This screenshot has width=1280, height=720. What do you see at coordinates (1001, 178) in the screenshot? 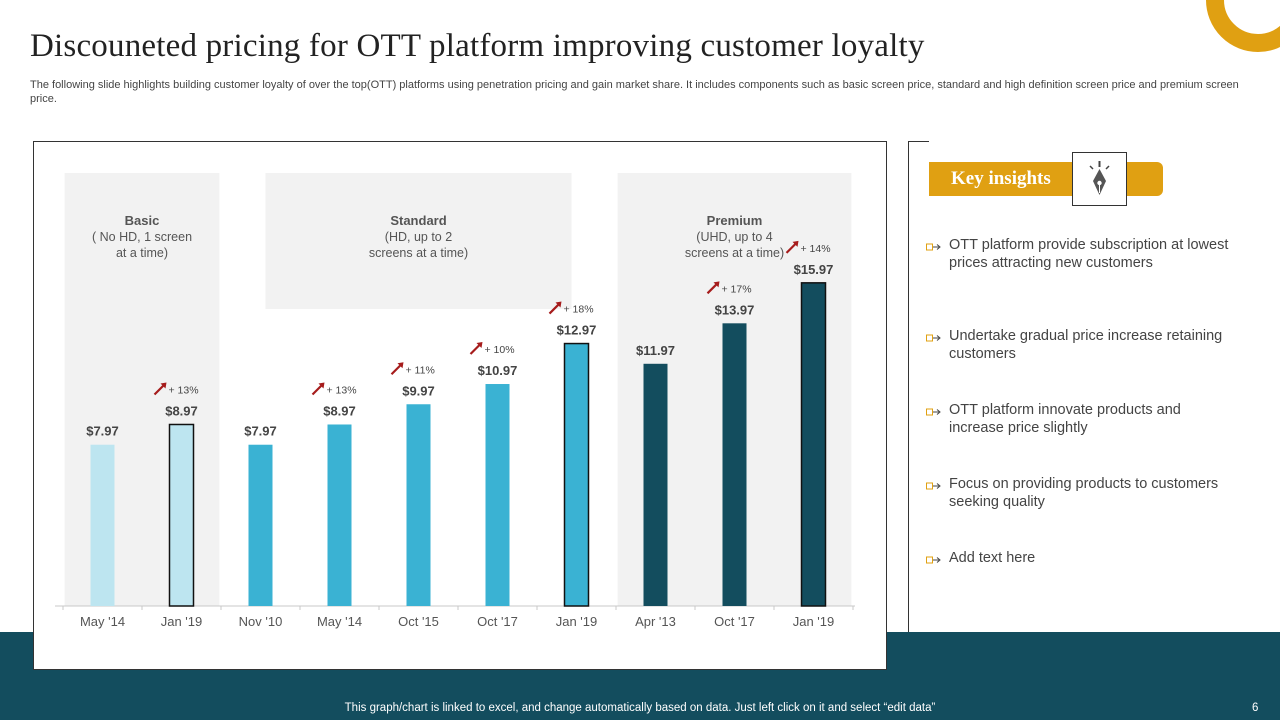
I see `key-insights-title: Key insights` at bounding box center [1001, 178].